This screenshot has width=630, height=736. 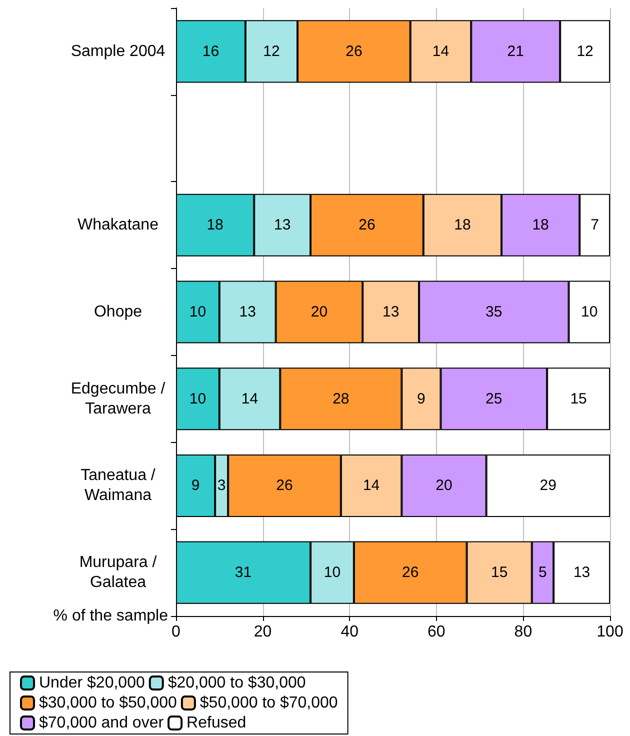 I want to click on legend-label: Under $20,000, so click(x=92, y=683).